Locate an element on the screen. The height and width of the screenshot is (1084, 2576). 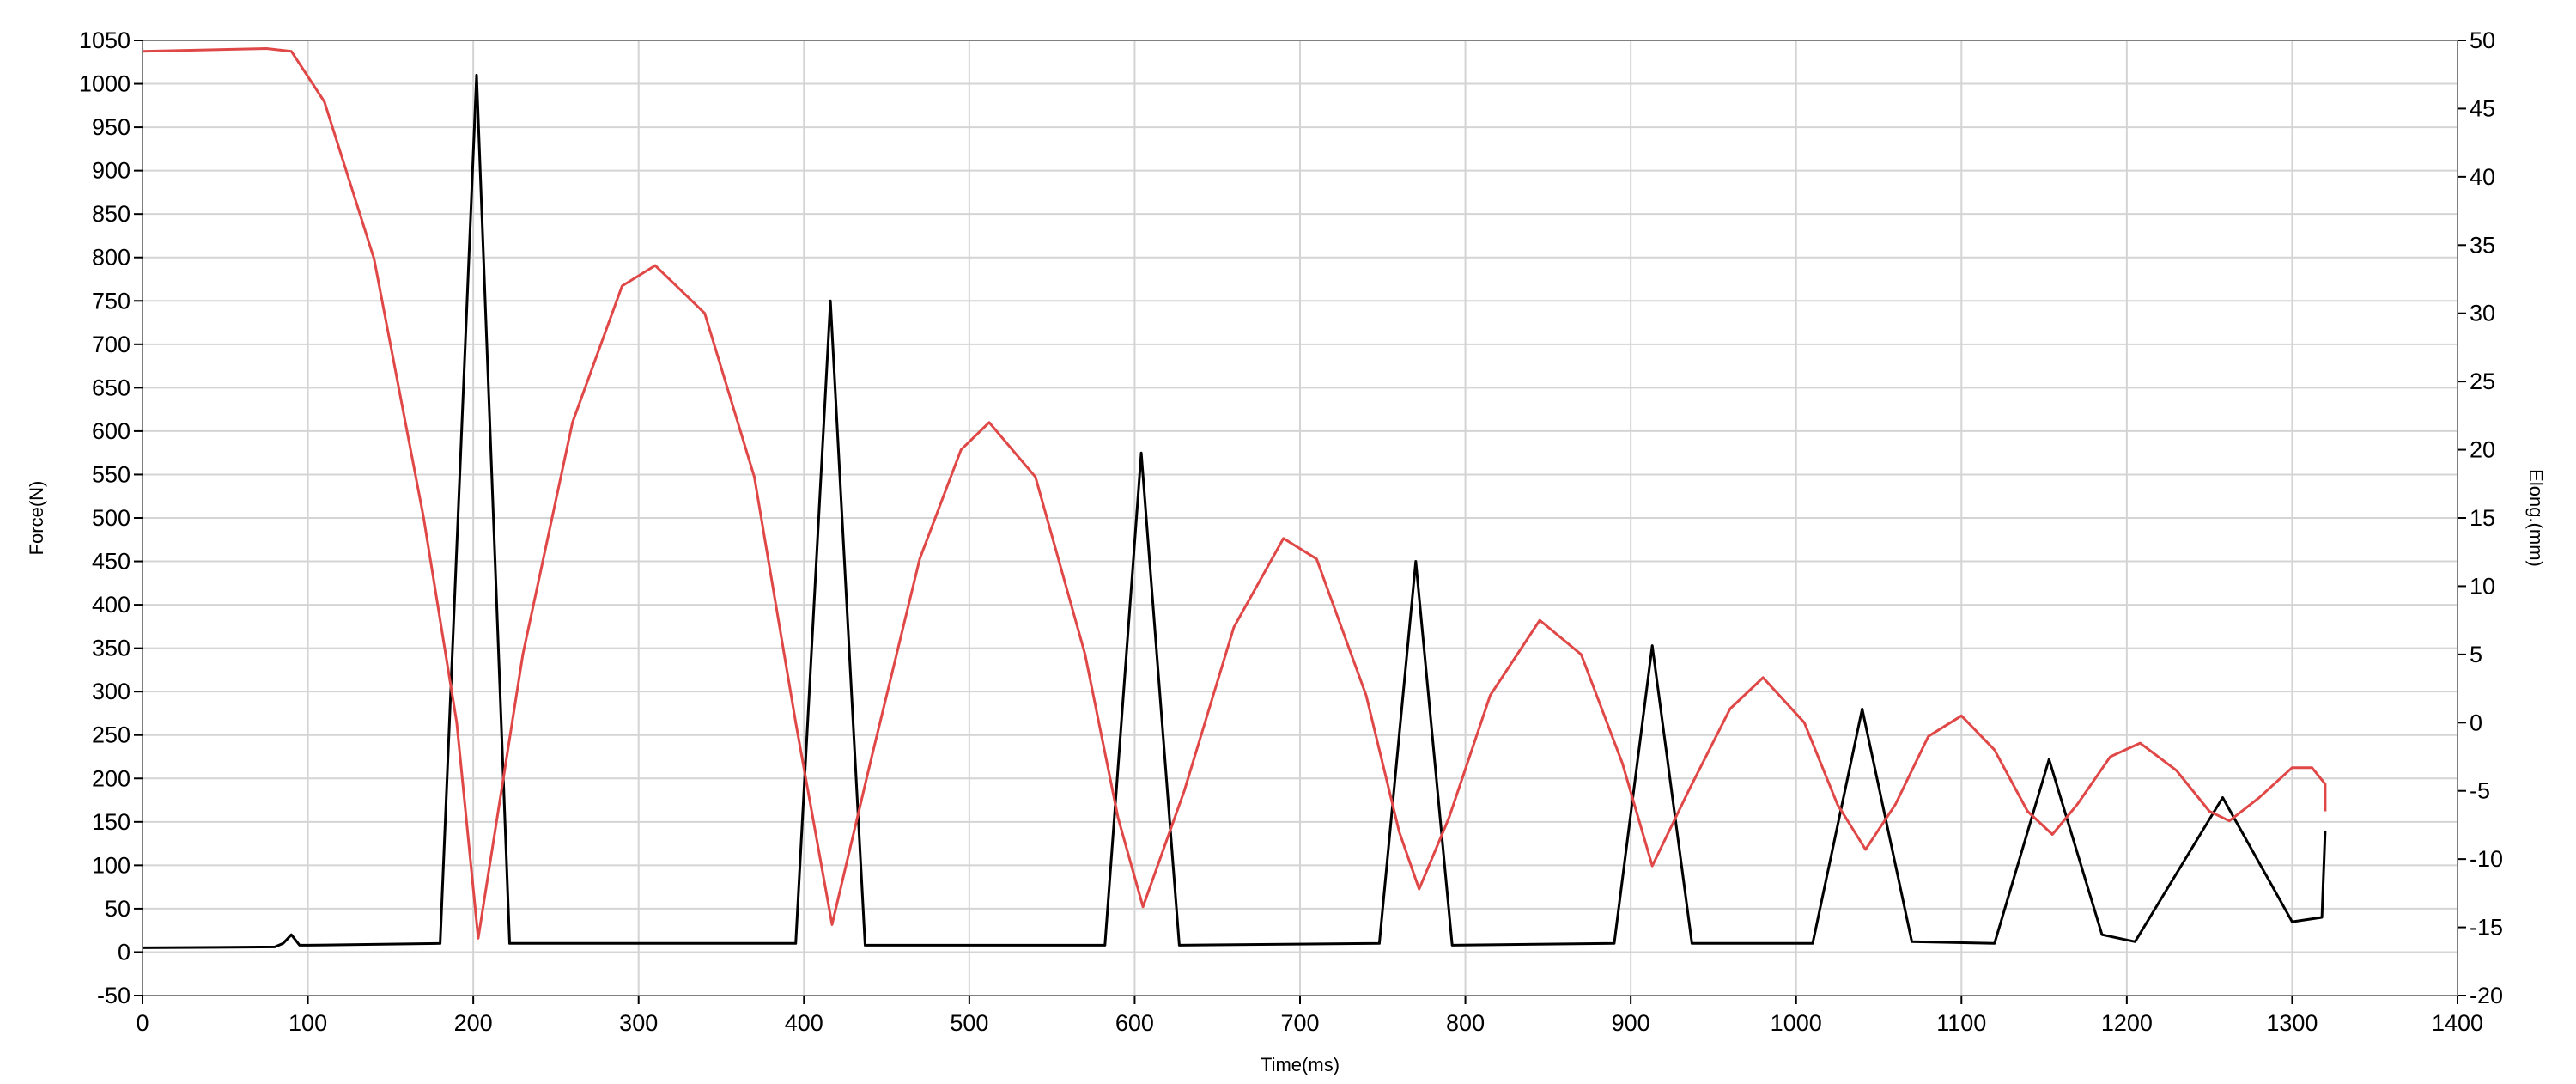
y-tick-label: 500 is located at coordinates (112, 518).